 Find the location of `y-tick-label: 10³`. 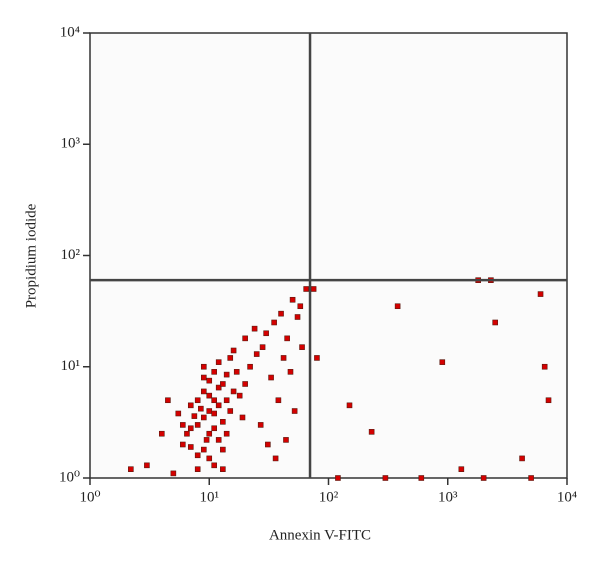

y-tick-label: 10³ is located at coordinates (71, 144).